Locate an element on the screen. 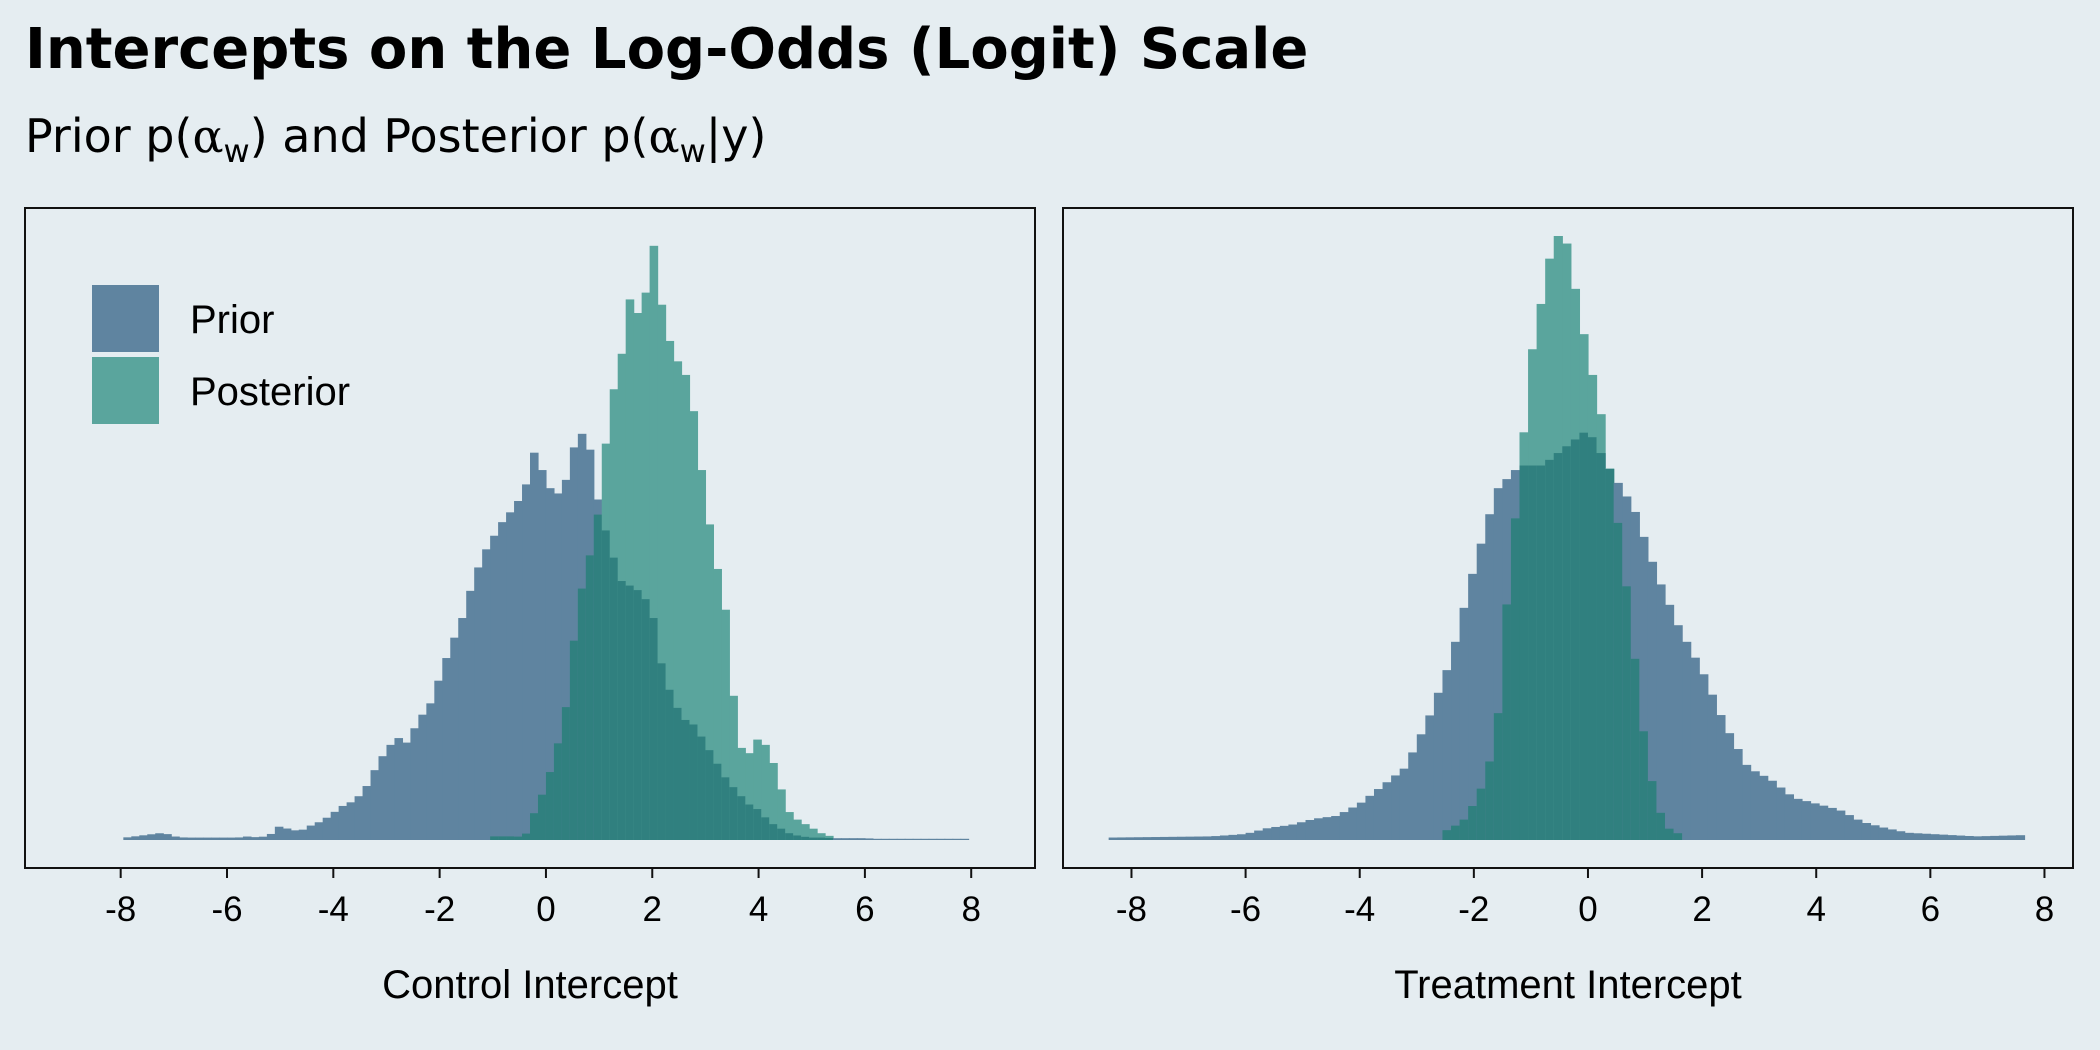 The height and width of the screenshot is (1050, 2100). x-tick-label: -4 is located at coordinates (333, 909).